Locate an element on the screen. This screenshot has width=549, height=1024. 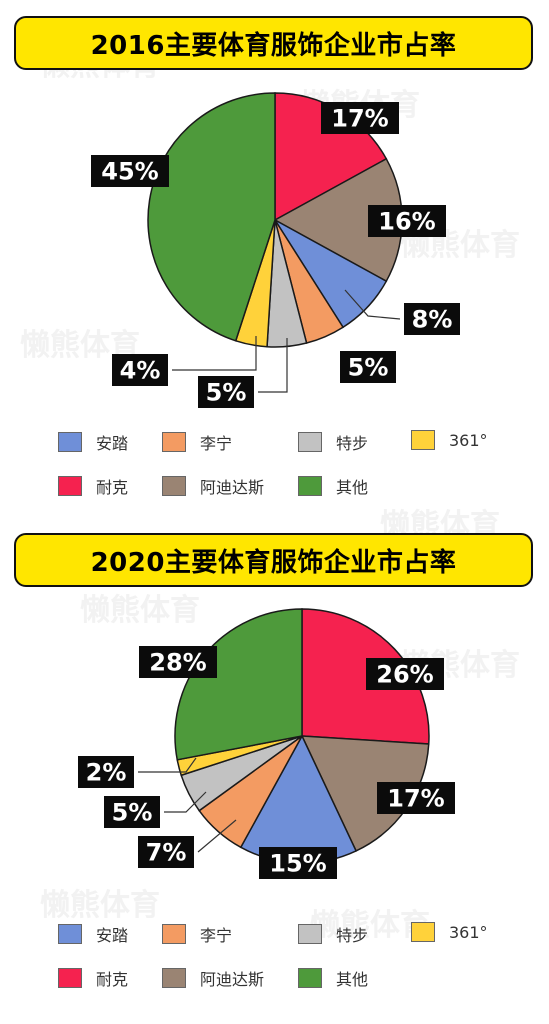
data-label-text: 26% is located at coordinates (404, 675).